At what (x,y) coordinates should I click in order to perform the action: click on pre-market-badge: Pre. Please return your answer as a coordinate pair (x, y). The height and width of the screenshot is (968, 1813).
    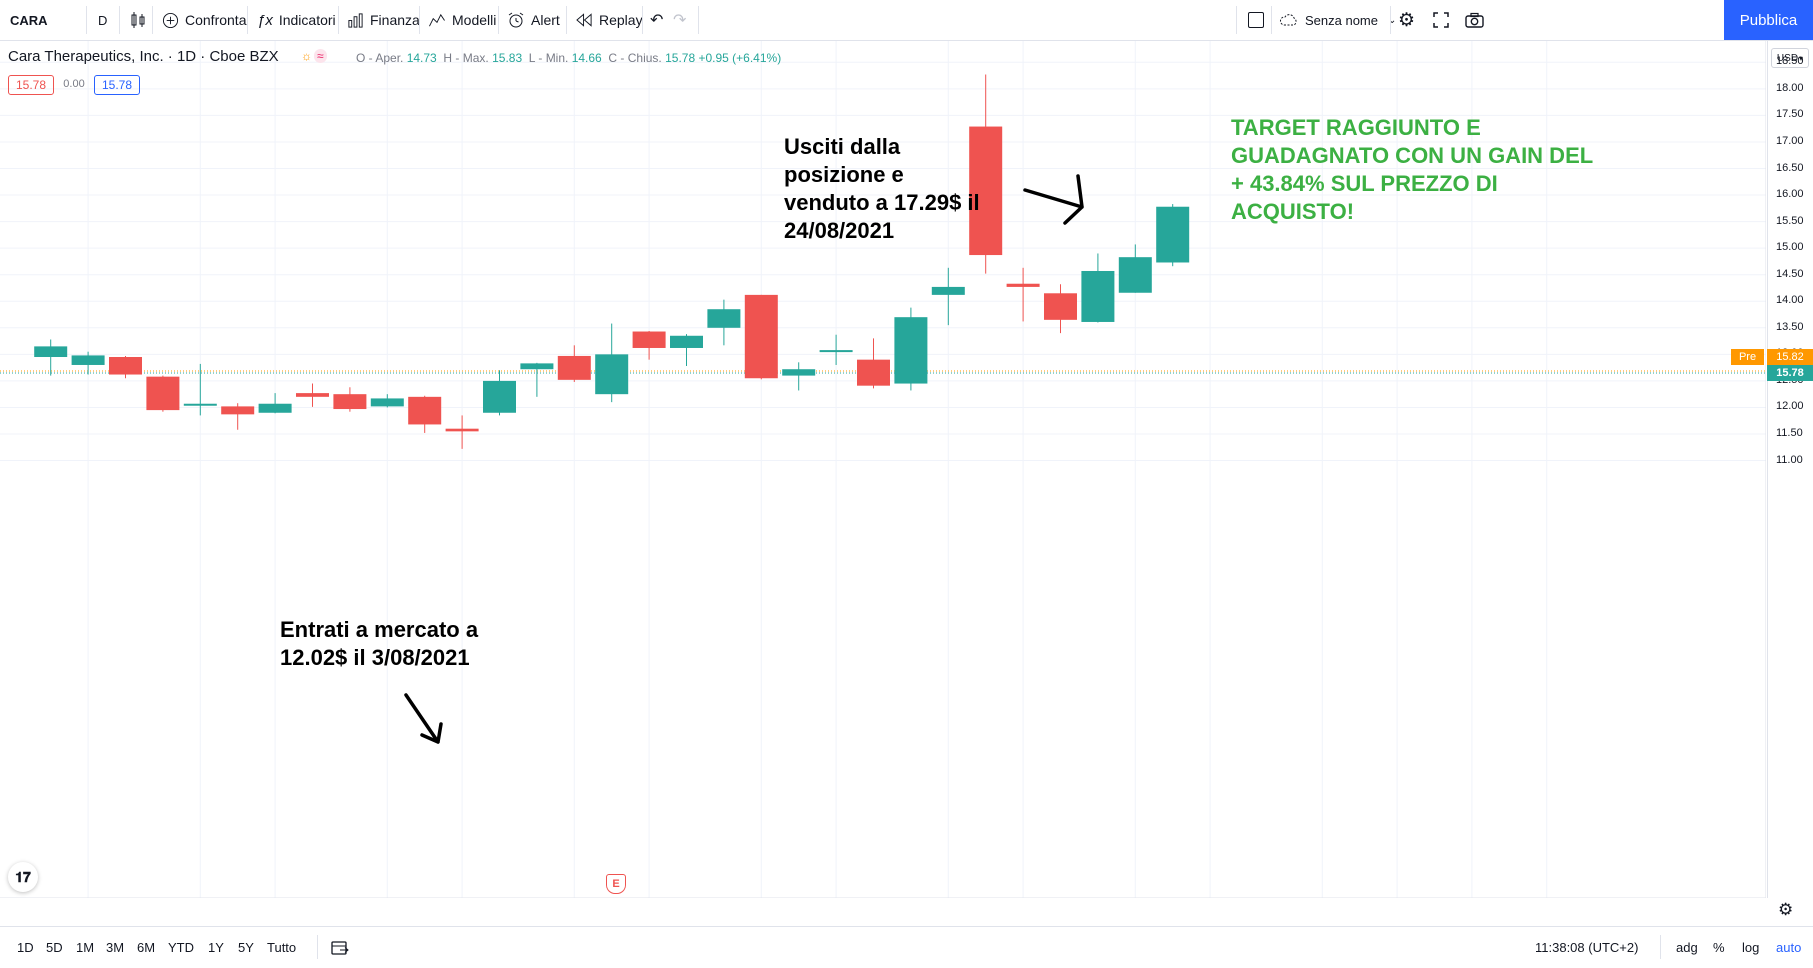
    Looking at the image, I should click on (1747, 357).